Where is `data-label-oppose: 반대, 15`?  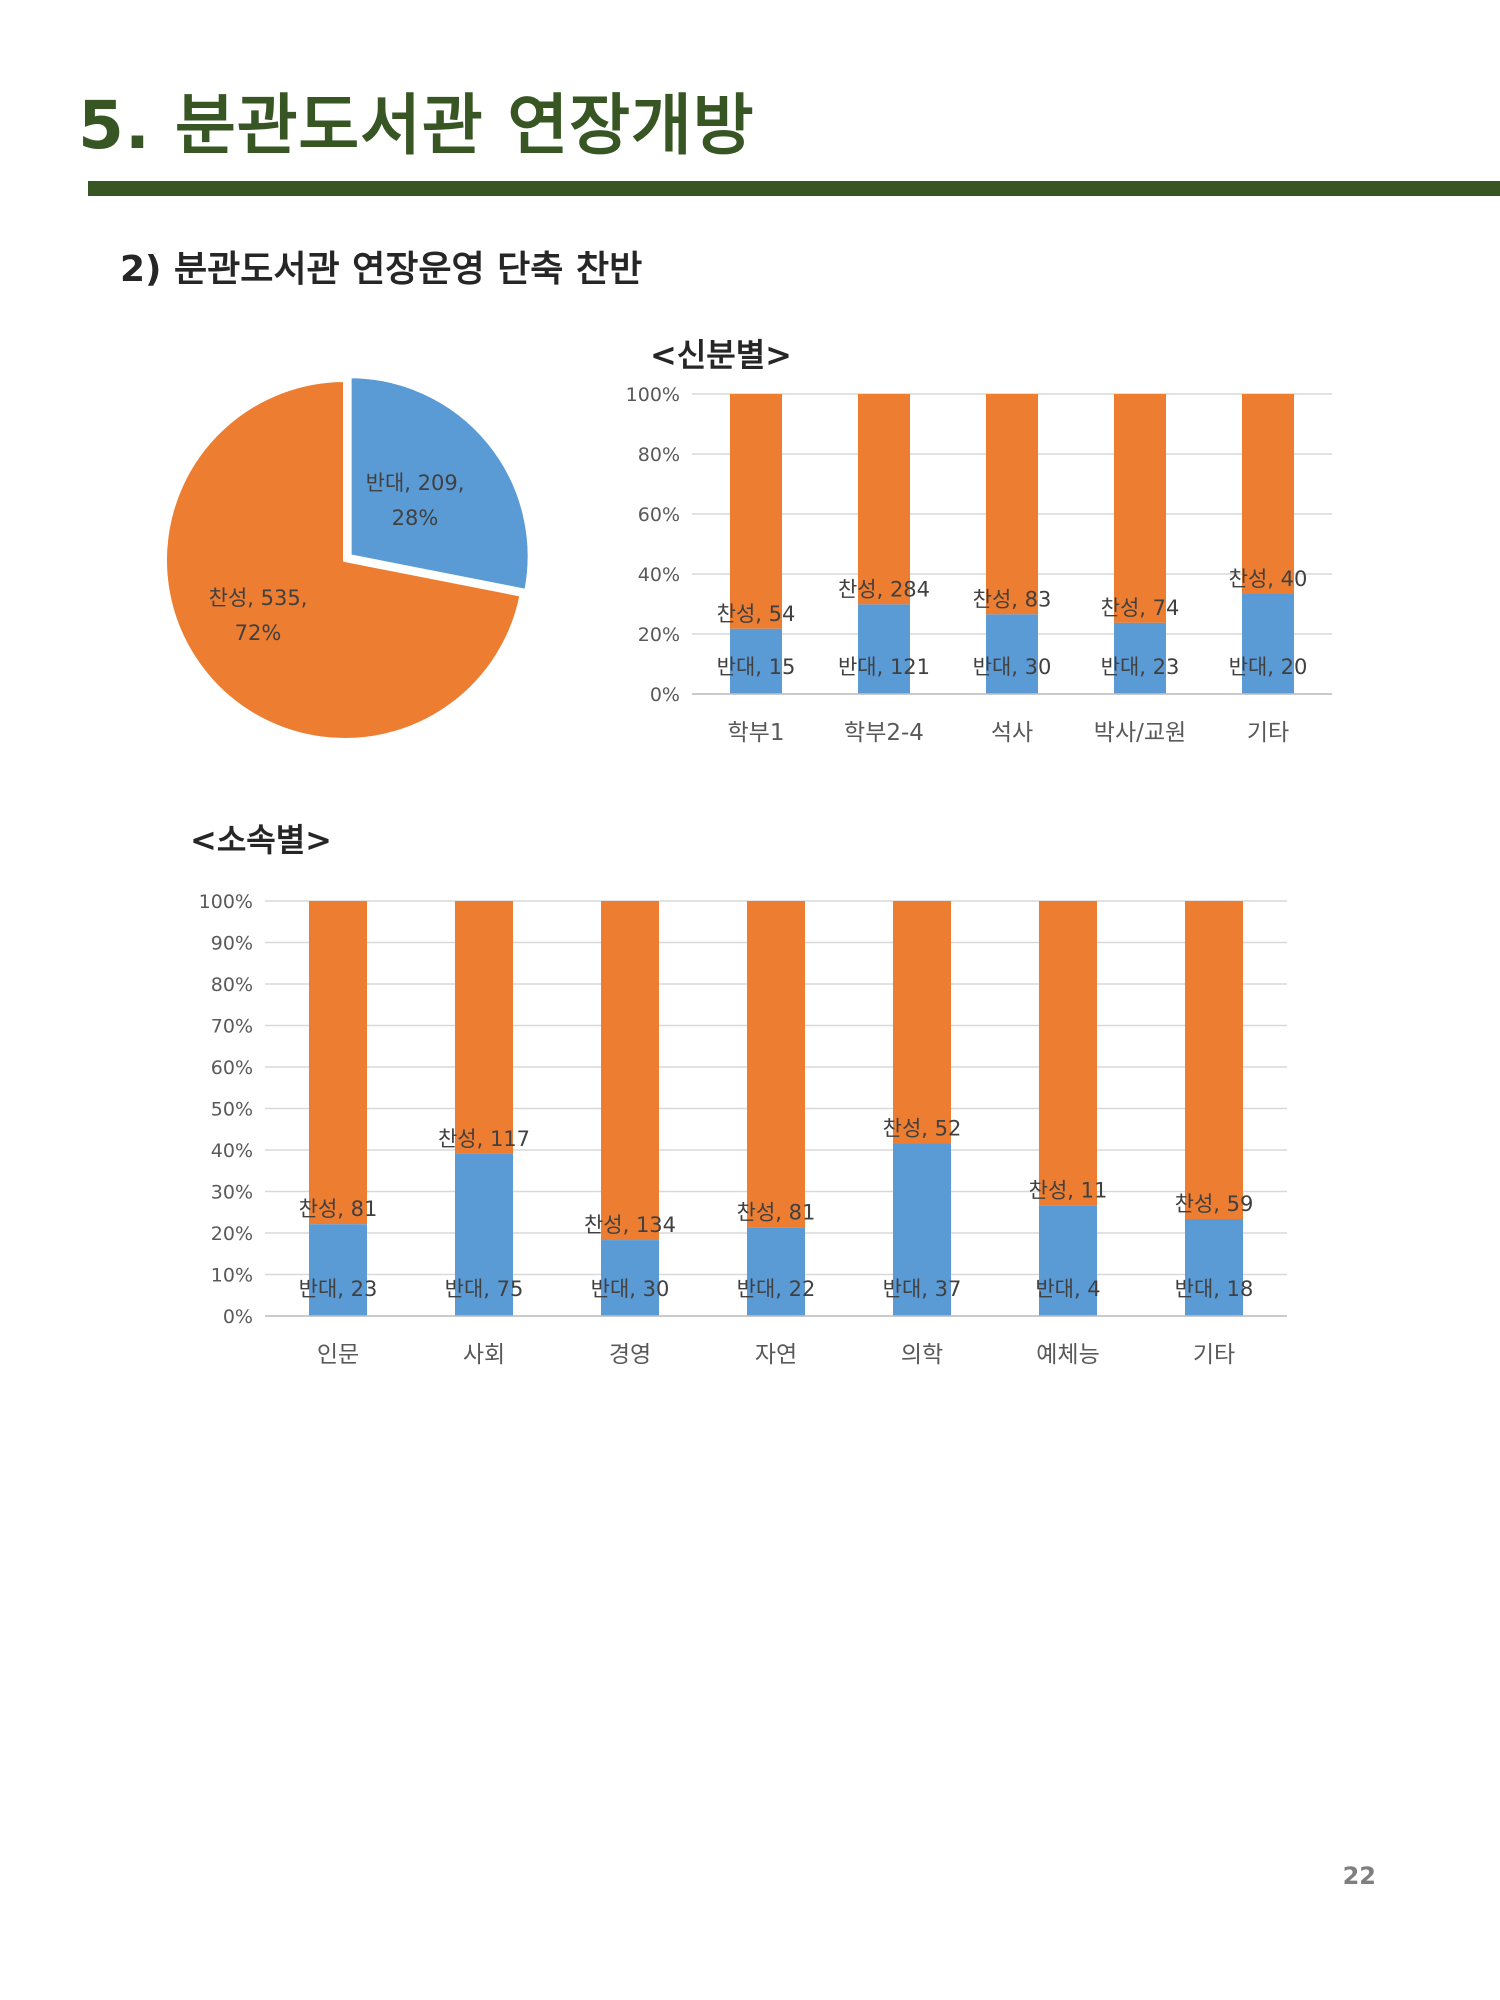
data-label-oppose: 반대, 15 is located at coordinates (756, 667).